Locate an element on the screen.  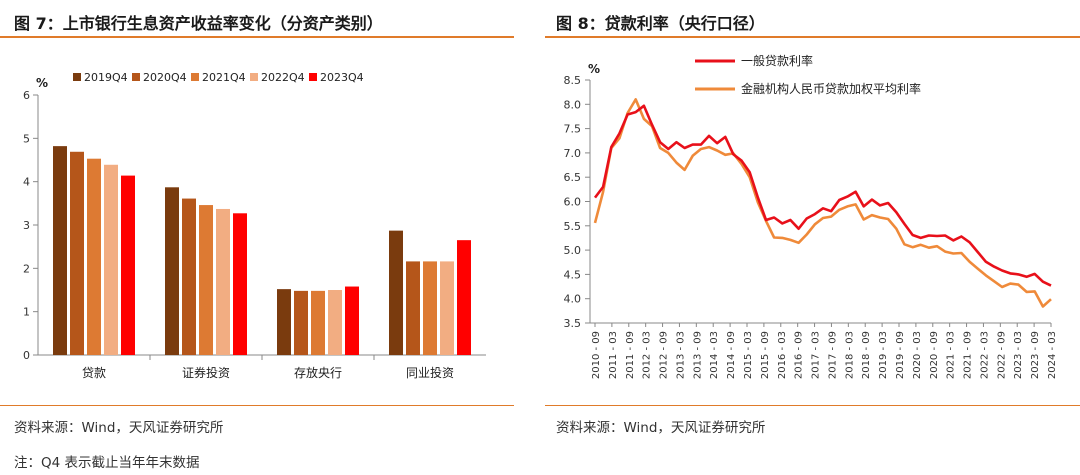
bar-legend-label: 2021Q4 is located at coordinates (224, 77).